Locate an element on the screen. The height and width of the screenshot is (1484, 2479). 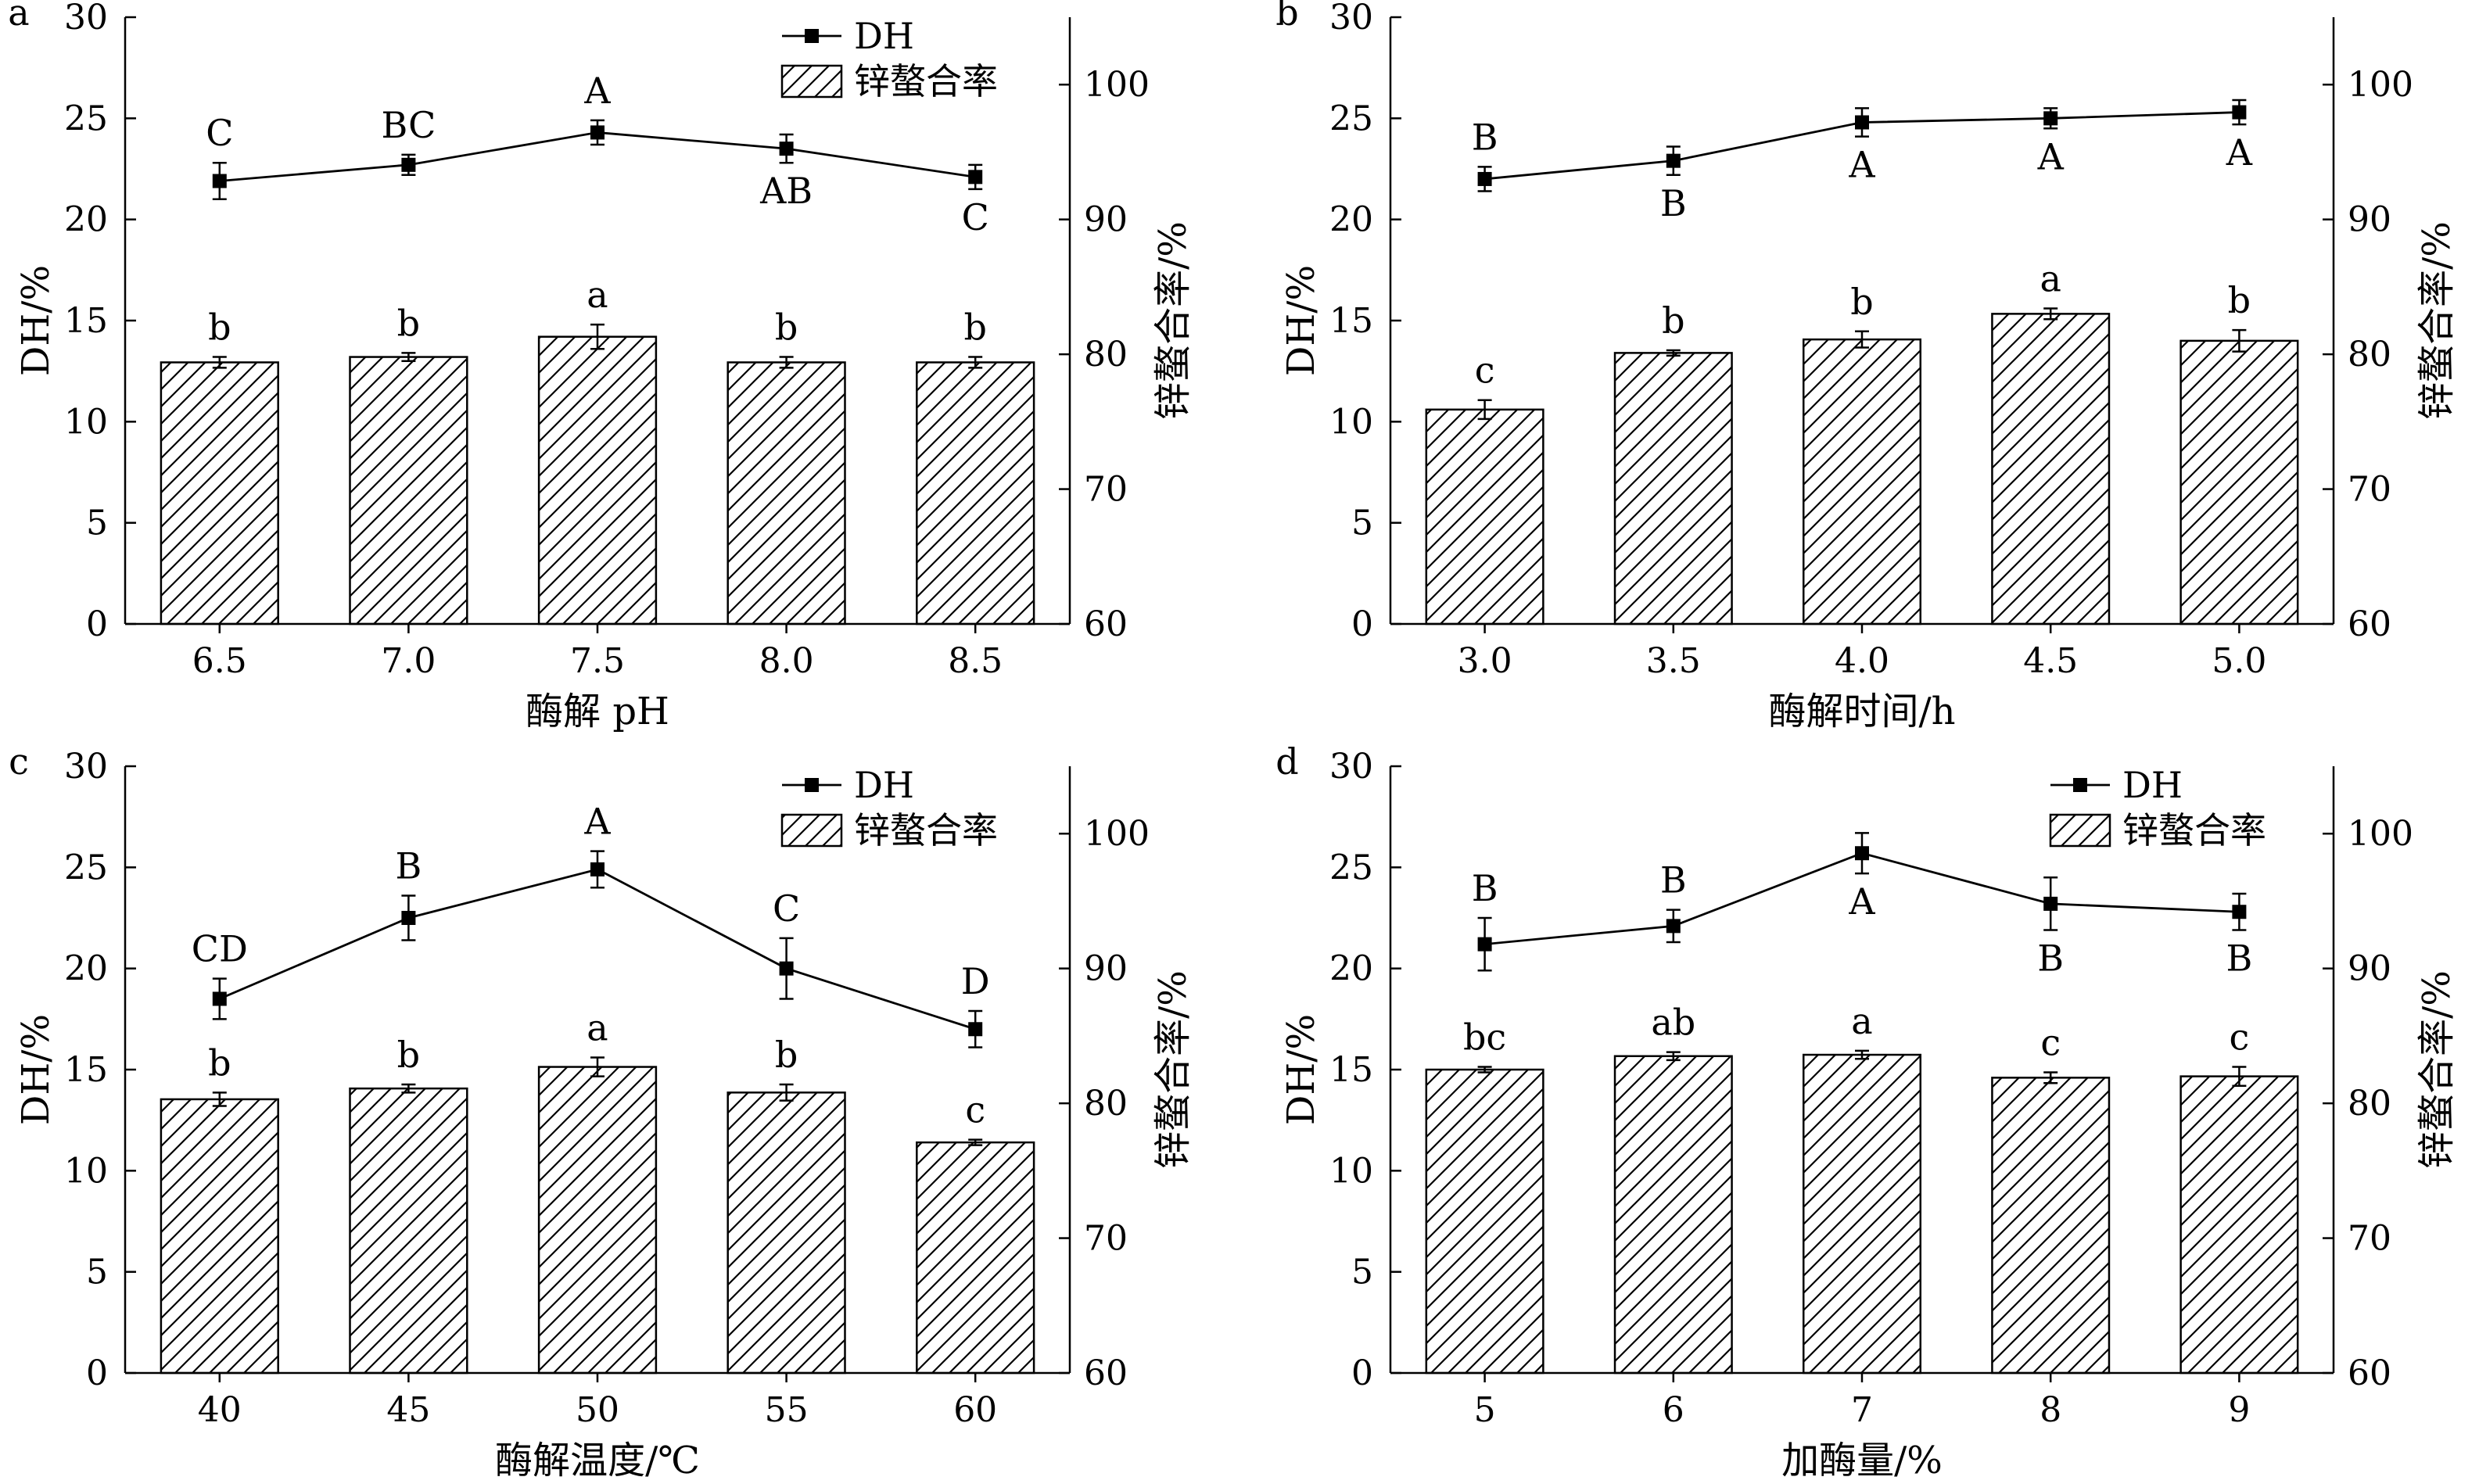
x-tick-label: 60 is located at coordinates (975, 1410).